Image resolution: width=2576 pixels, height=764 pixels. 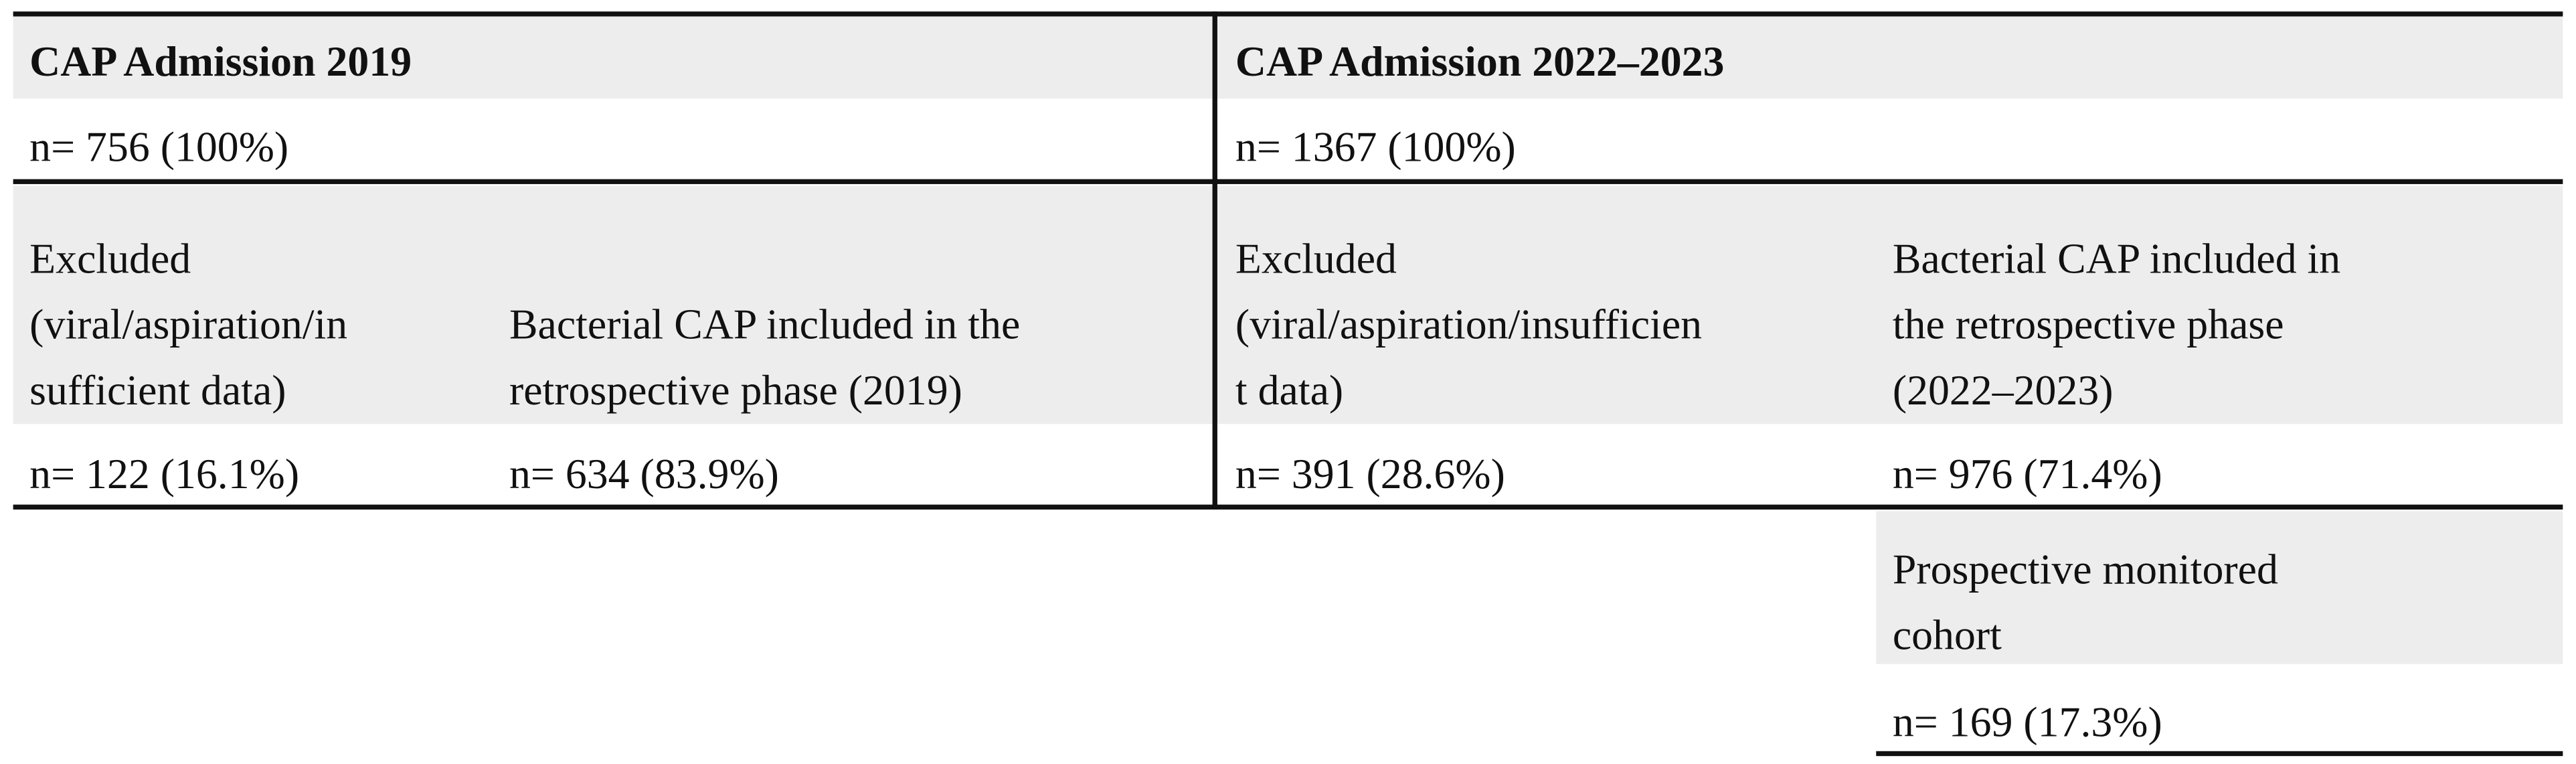 What do you see at coordinates (1376, 147) in the screenshot?
I see `total: n= 1367 (100%)` at bounding box center [1376, 147].